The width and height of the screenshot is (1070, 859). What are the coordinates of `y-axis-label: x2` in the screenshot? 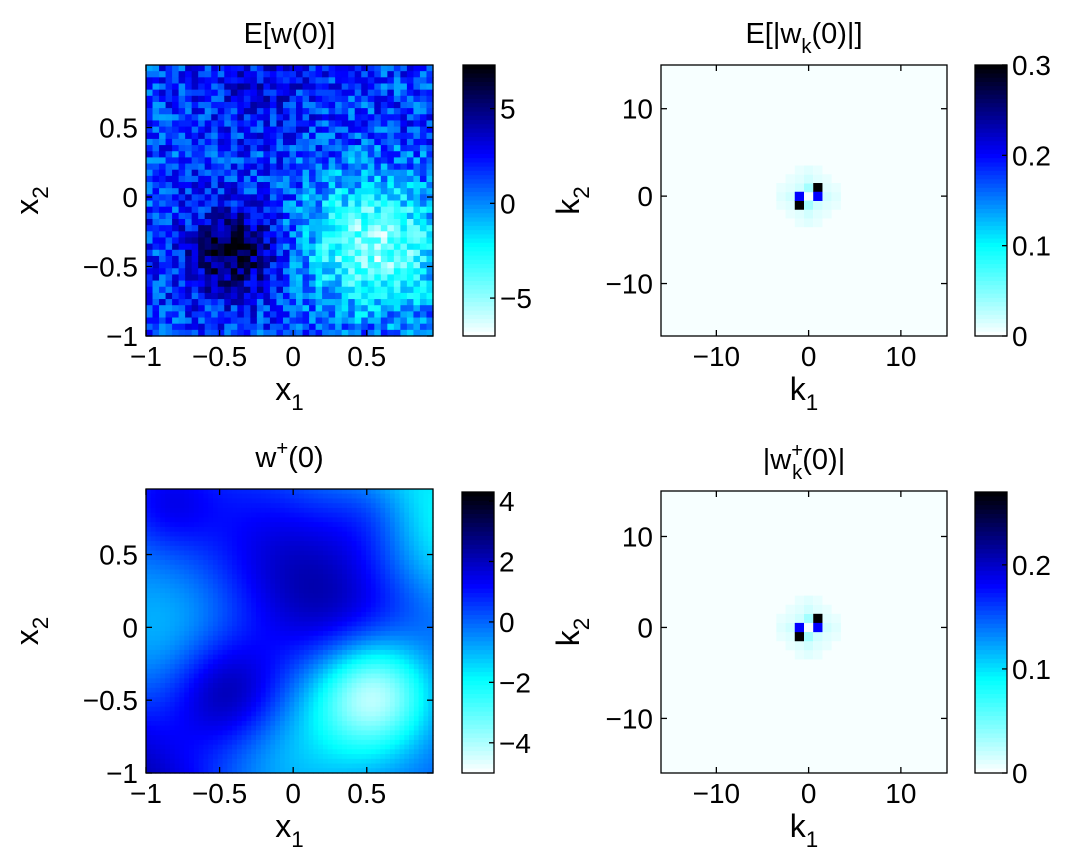 It's located at (31, 200).